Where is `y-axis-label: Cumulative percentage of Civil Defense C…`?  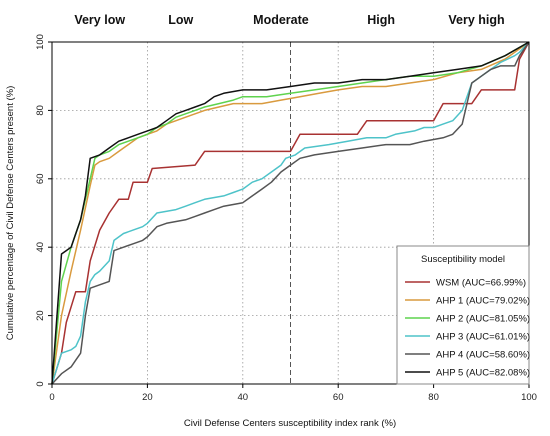 y-axis-label: Cumulative percentage of Civil Defense C… is located at coordinates (10, 213).